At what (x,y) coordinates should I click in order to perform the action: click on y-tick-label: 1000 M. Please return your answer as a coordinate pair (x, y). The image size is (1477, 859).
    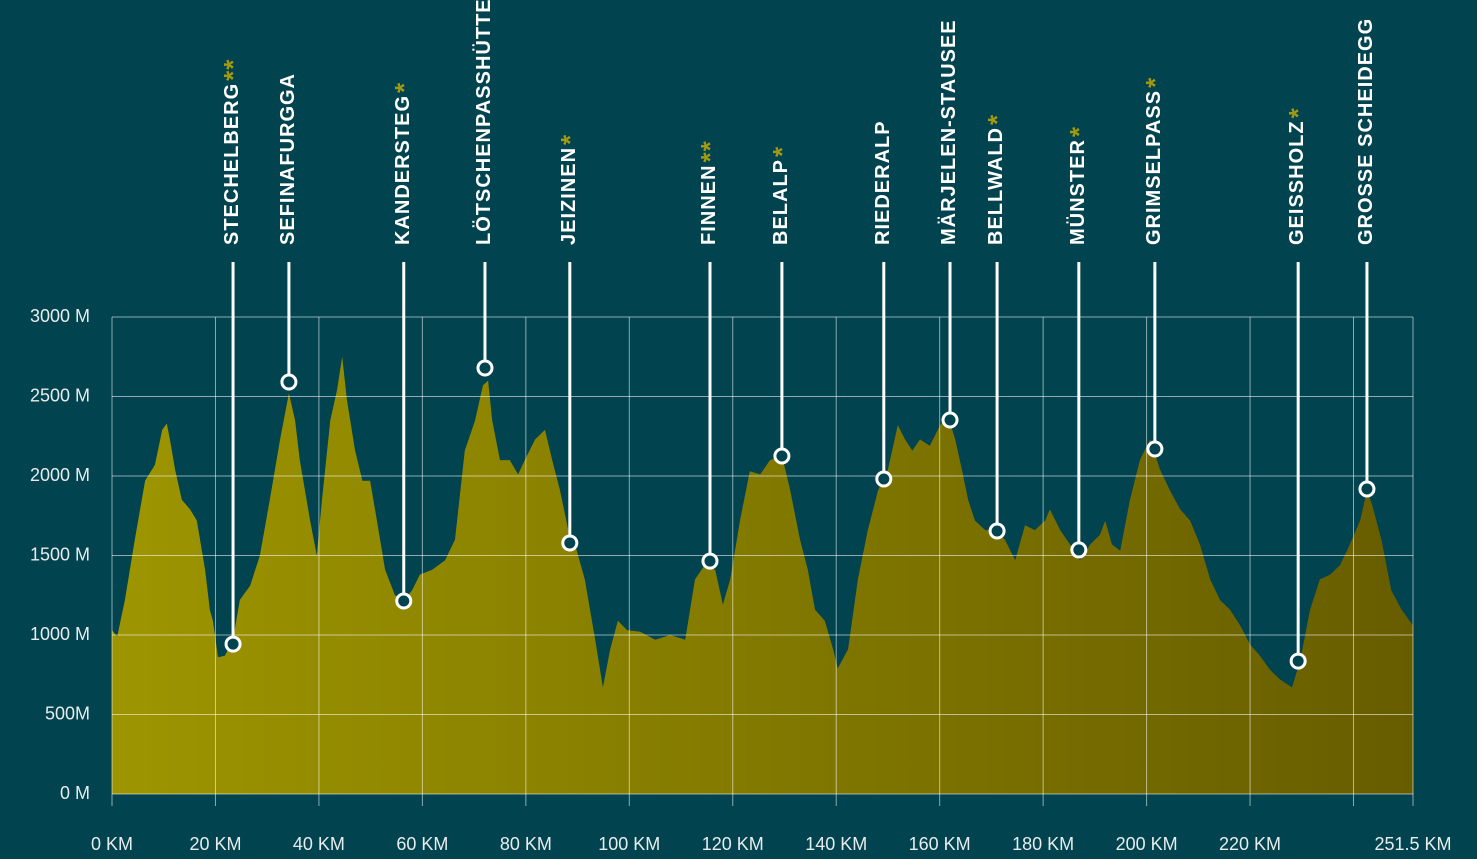
    Looking at the image, I should click on (60, 634).